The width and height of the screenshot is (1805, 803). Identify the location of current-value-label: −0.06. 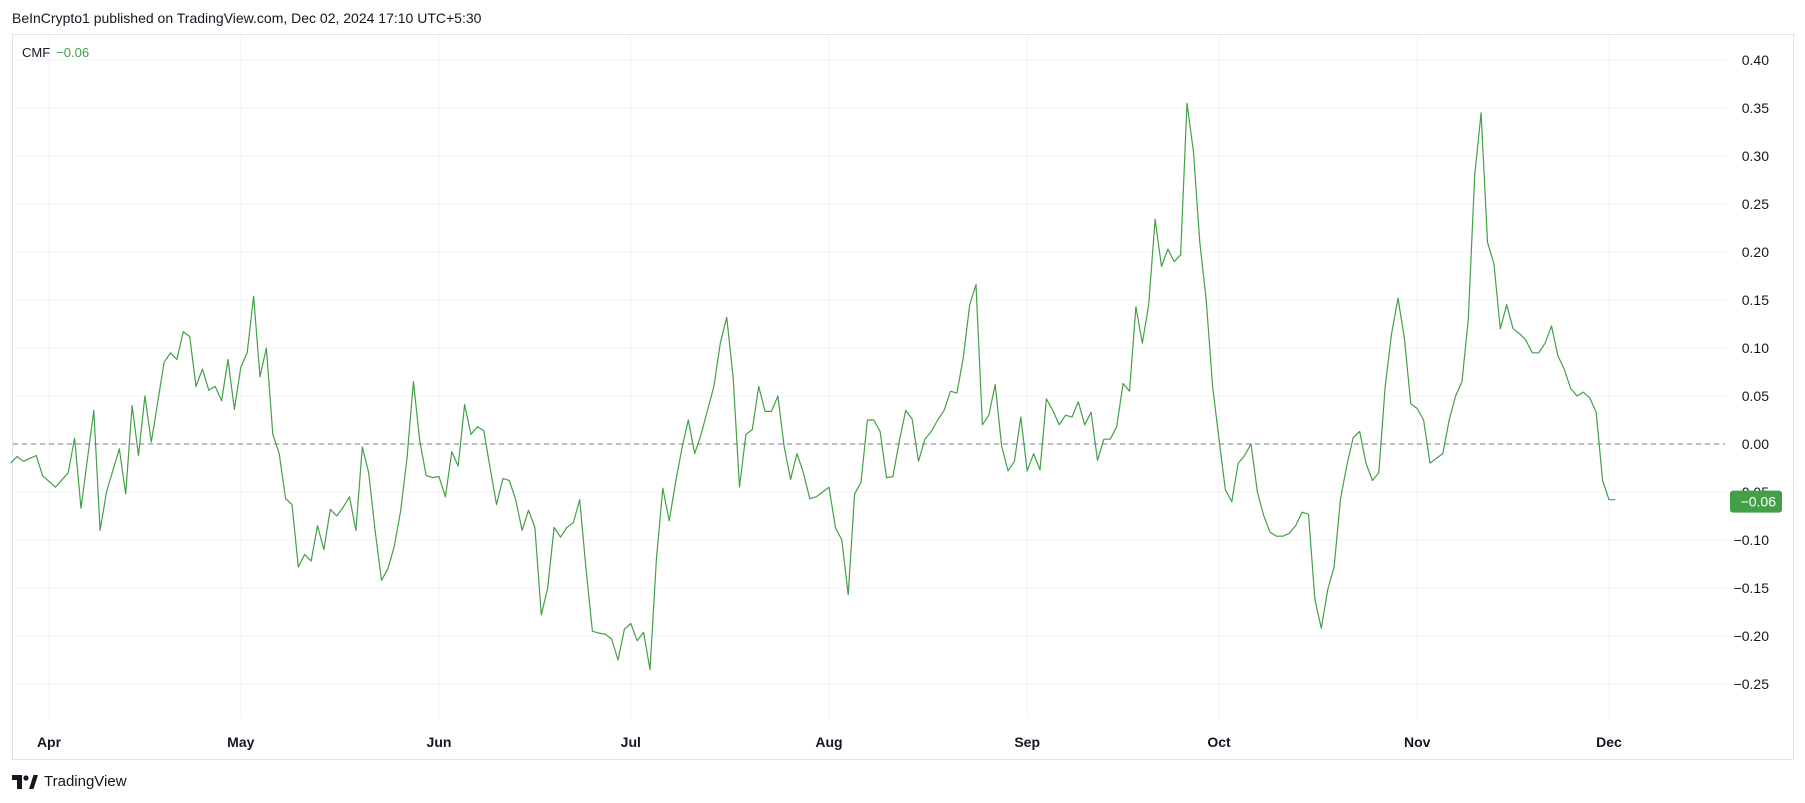
(1756, 501).